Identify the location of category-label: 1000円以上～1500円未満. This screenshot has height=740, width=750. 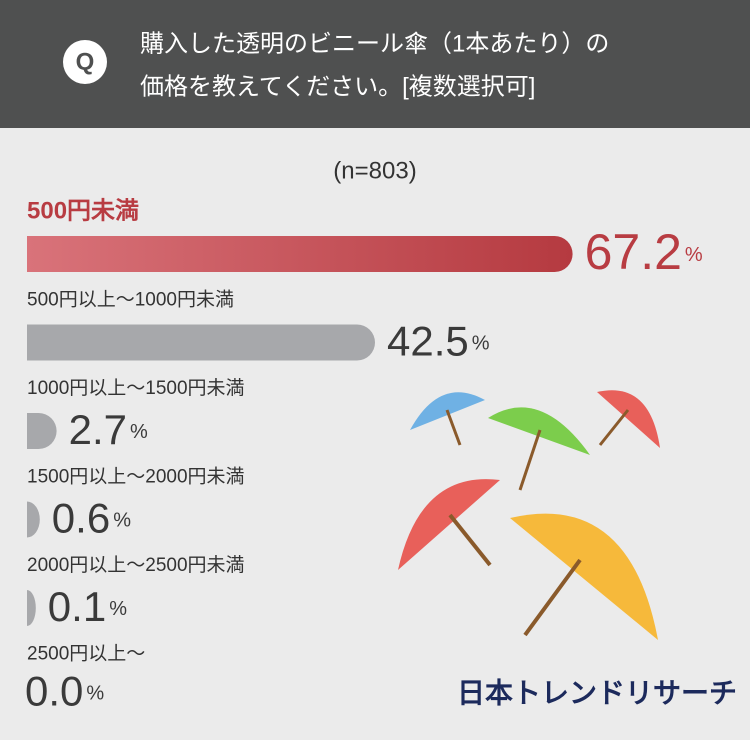
(136, 388).